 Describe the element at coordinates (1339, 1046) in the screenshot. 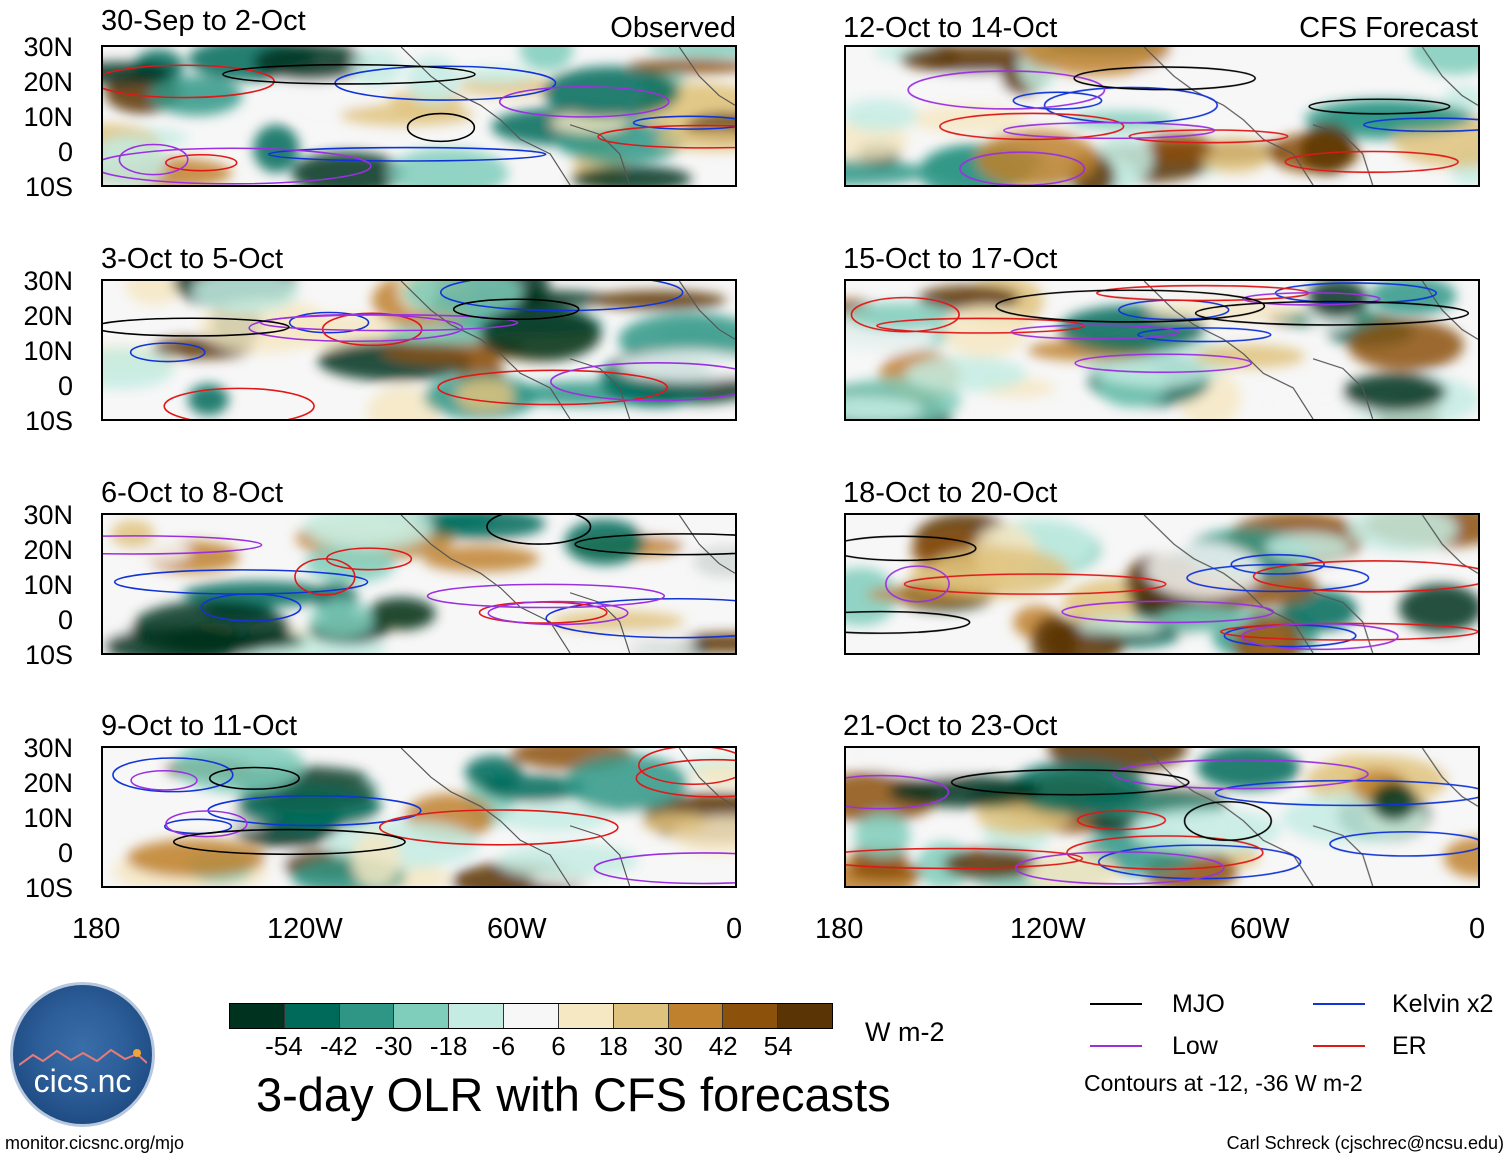

I see `legend-line-er` at that location.